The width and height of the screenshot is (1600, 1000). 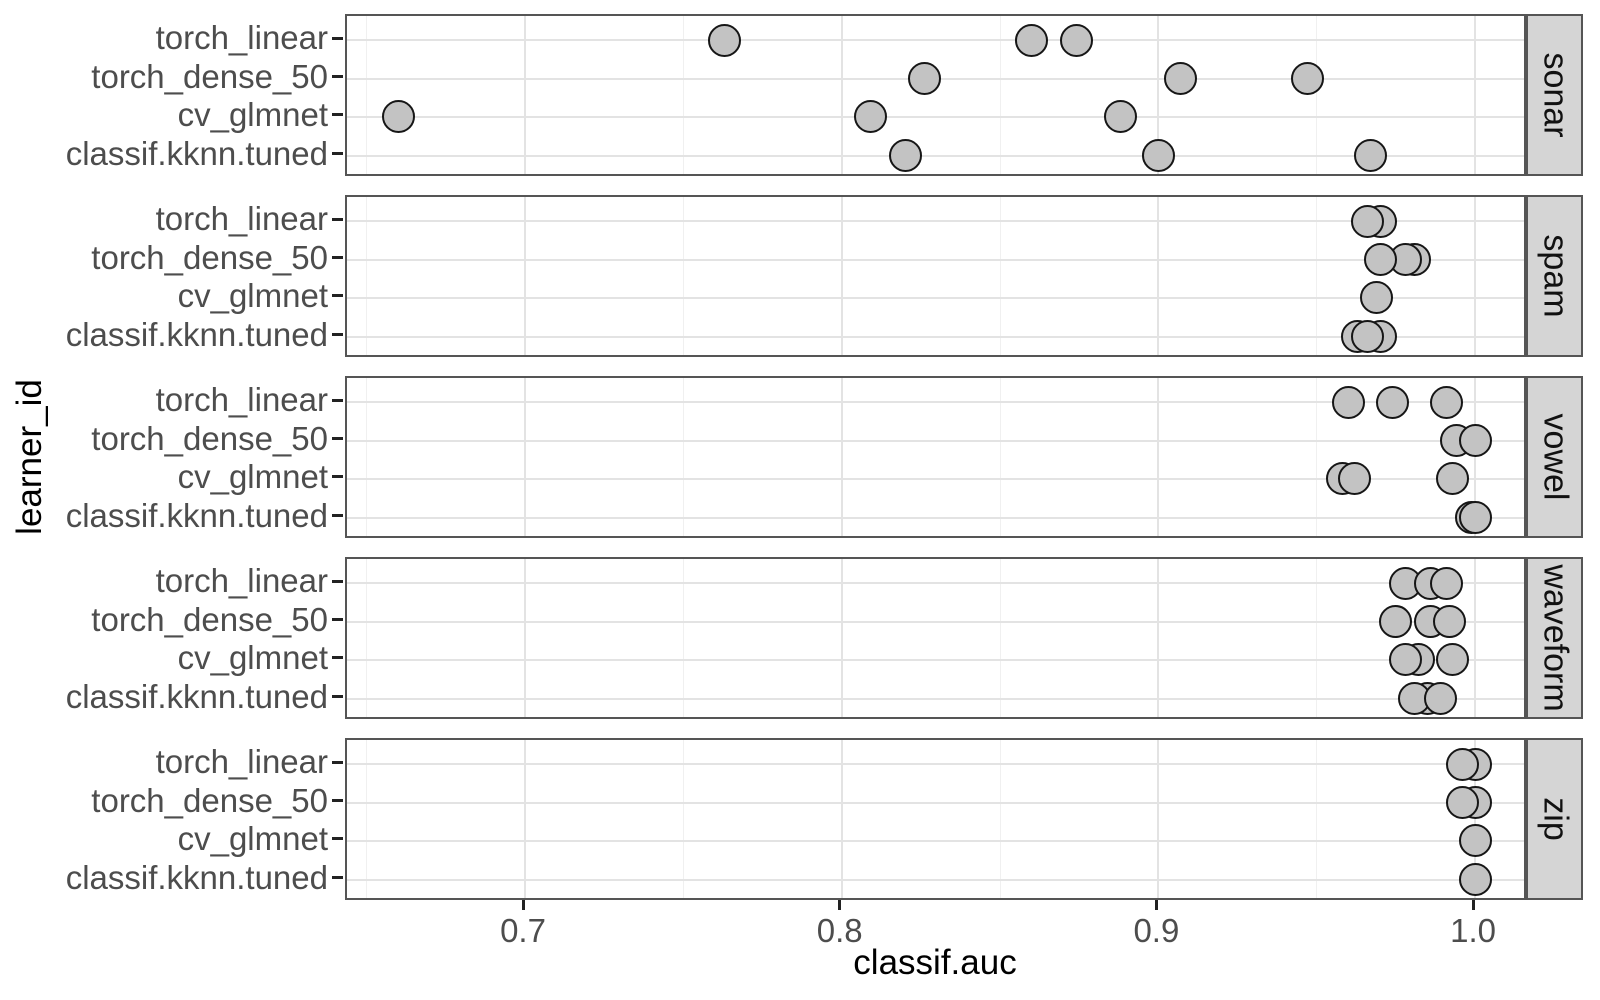 What do you see at coordinates (935, 457) in the screenshot?
I see `facet-panel-vowel` at bounding box center [935, 457].